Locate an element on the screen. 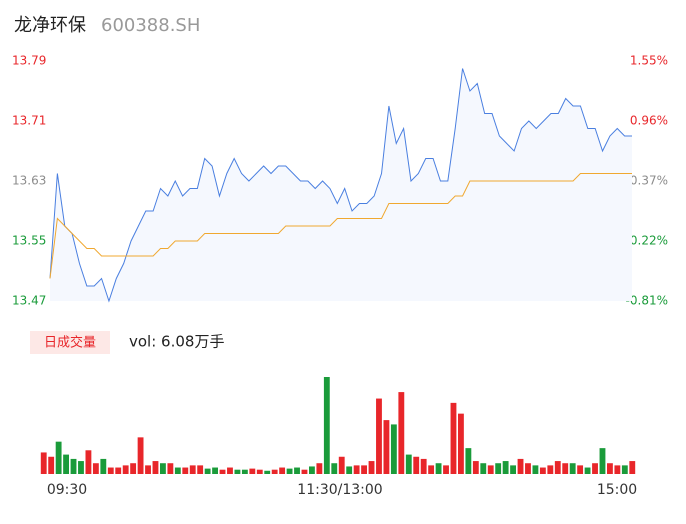  legend-badge is located at coordinates (70, 342).